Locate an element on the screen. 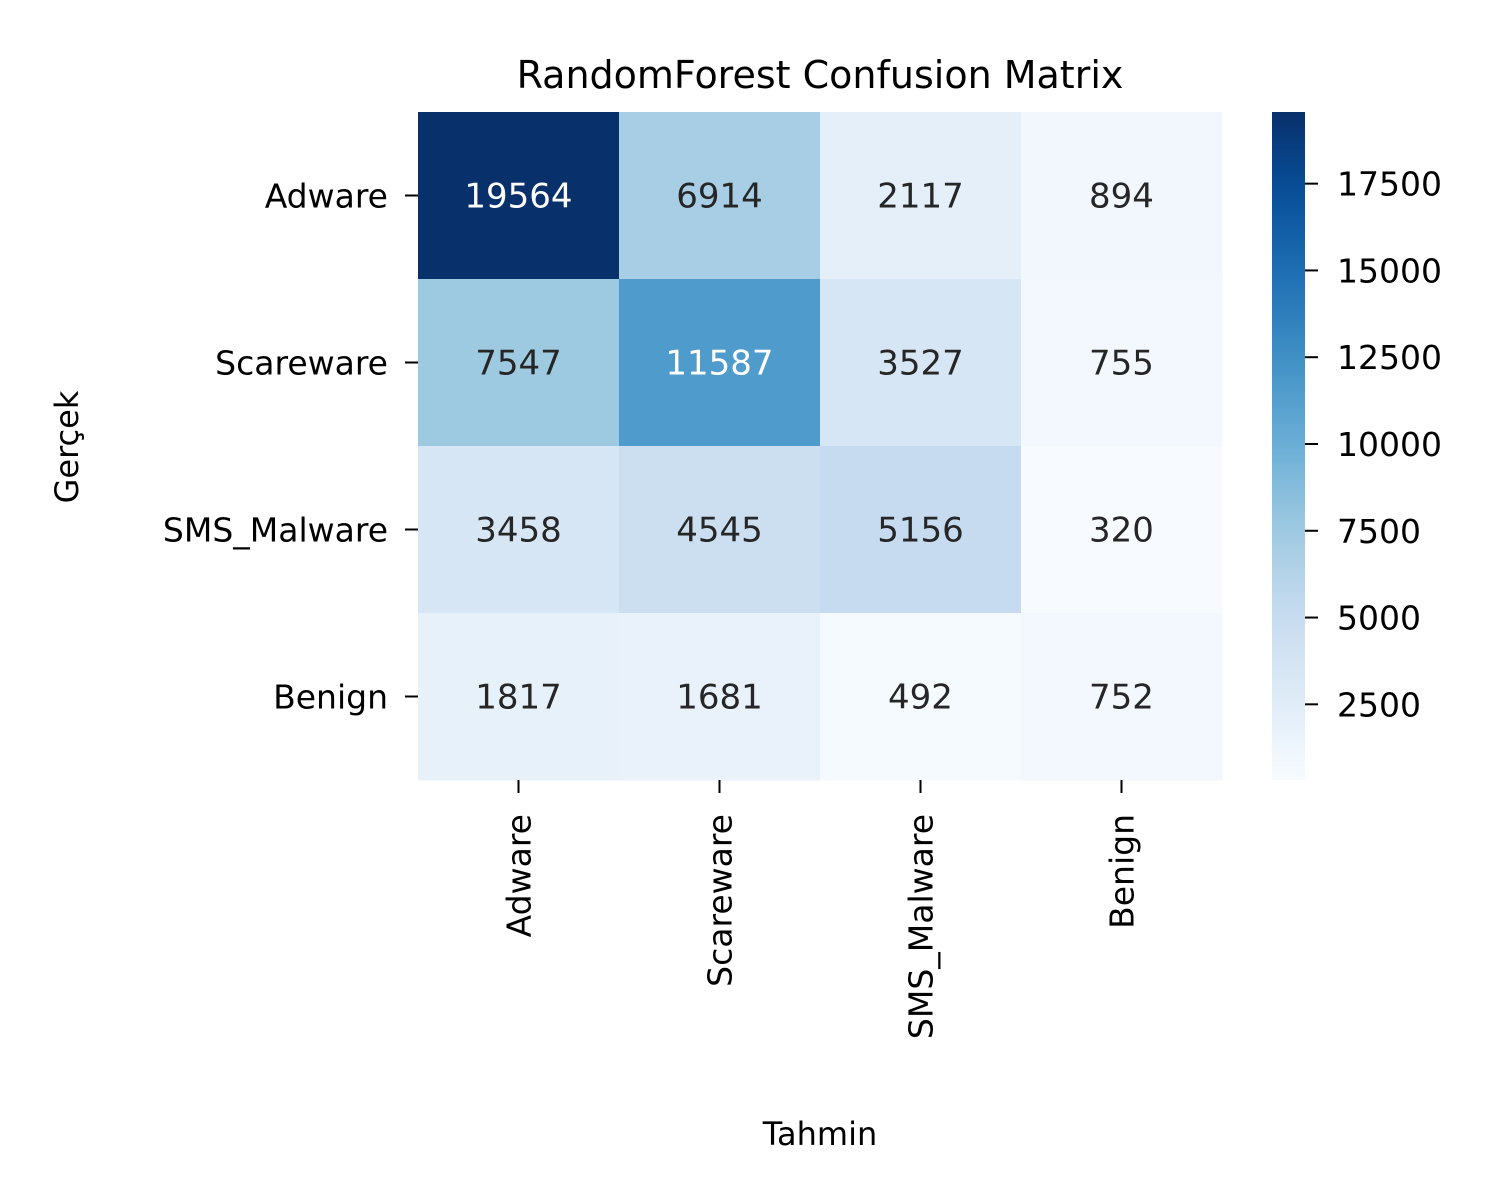 This screenshot has width=1500, height=1204. cell-value-label: 1817 is located at coordinates (518, 698).